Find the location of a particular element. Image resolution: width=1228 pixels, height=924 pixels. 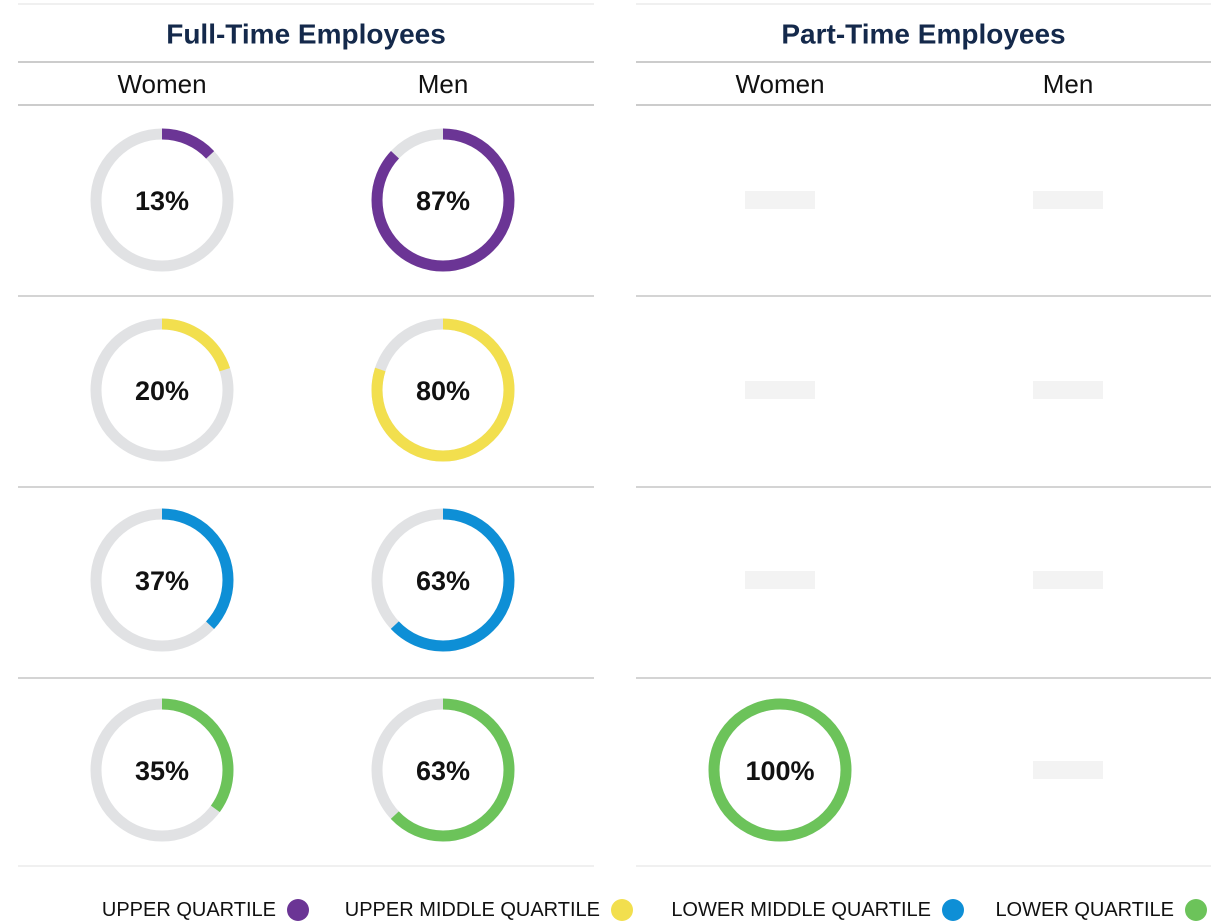

donut-label: 80% is located at coordinates (443, 391).